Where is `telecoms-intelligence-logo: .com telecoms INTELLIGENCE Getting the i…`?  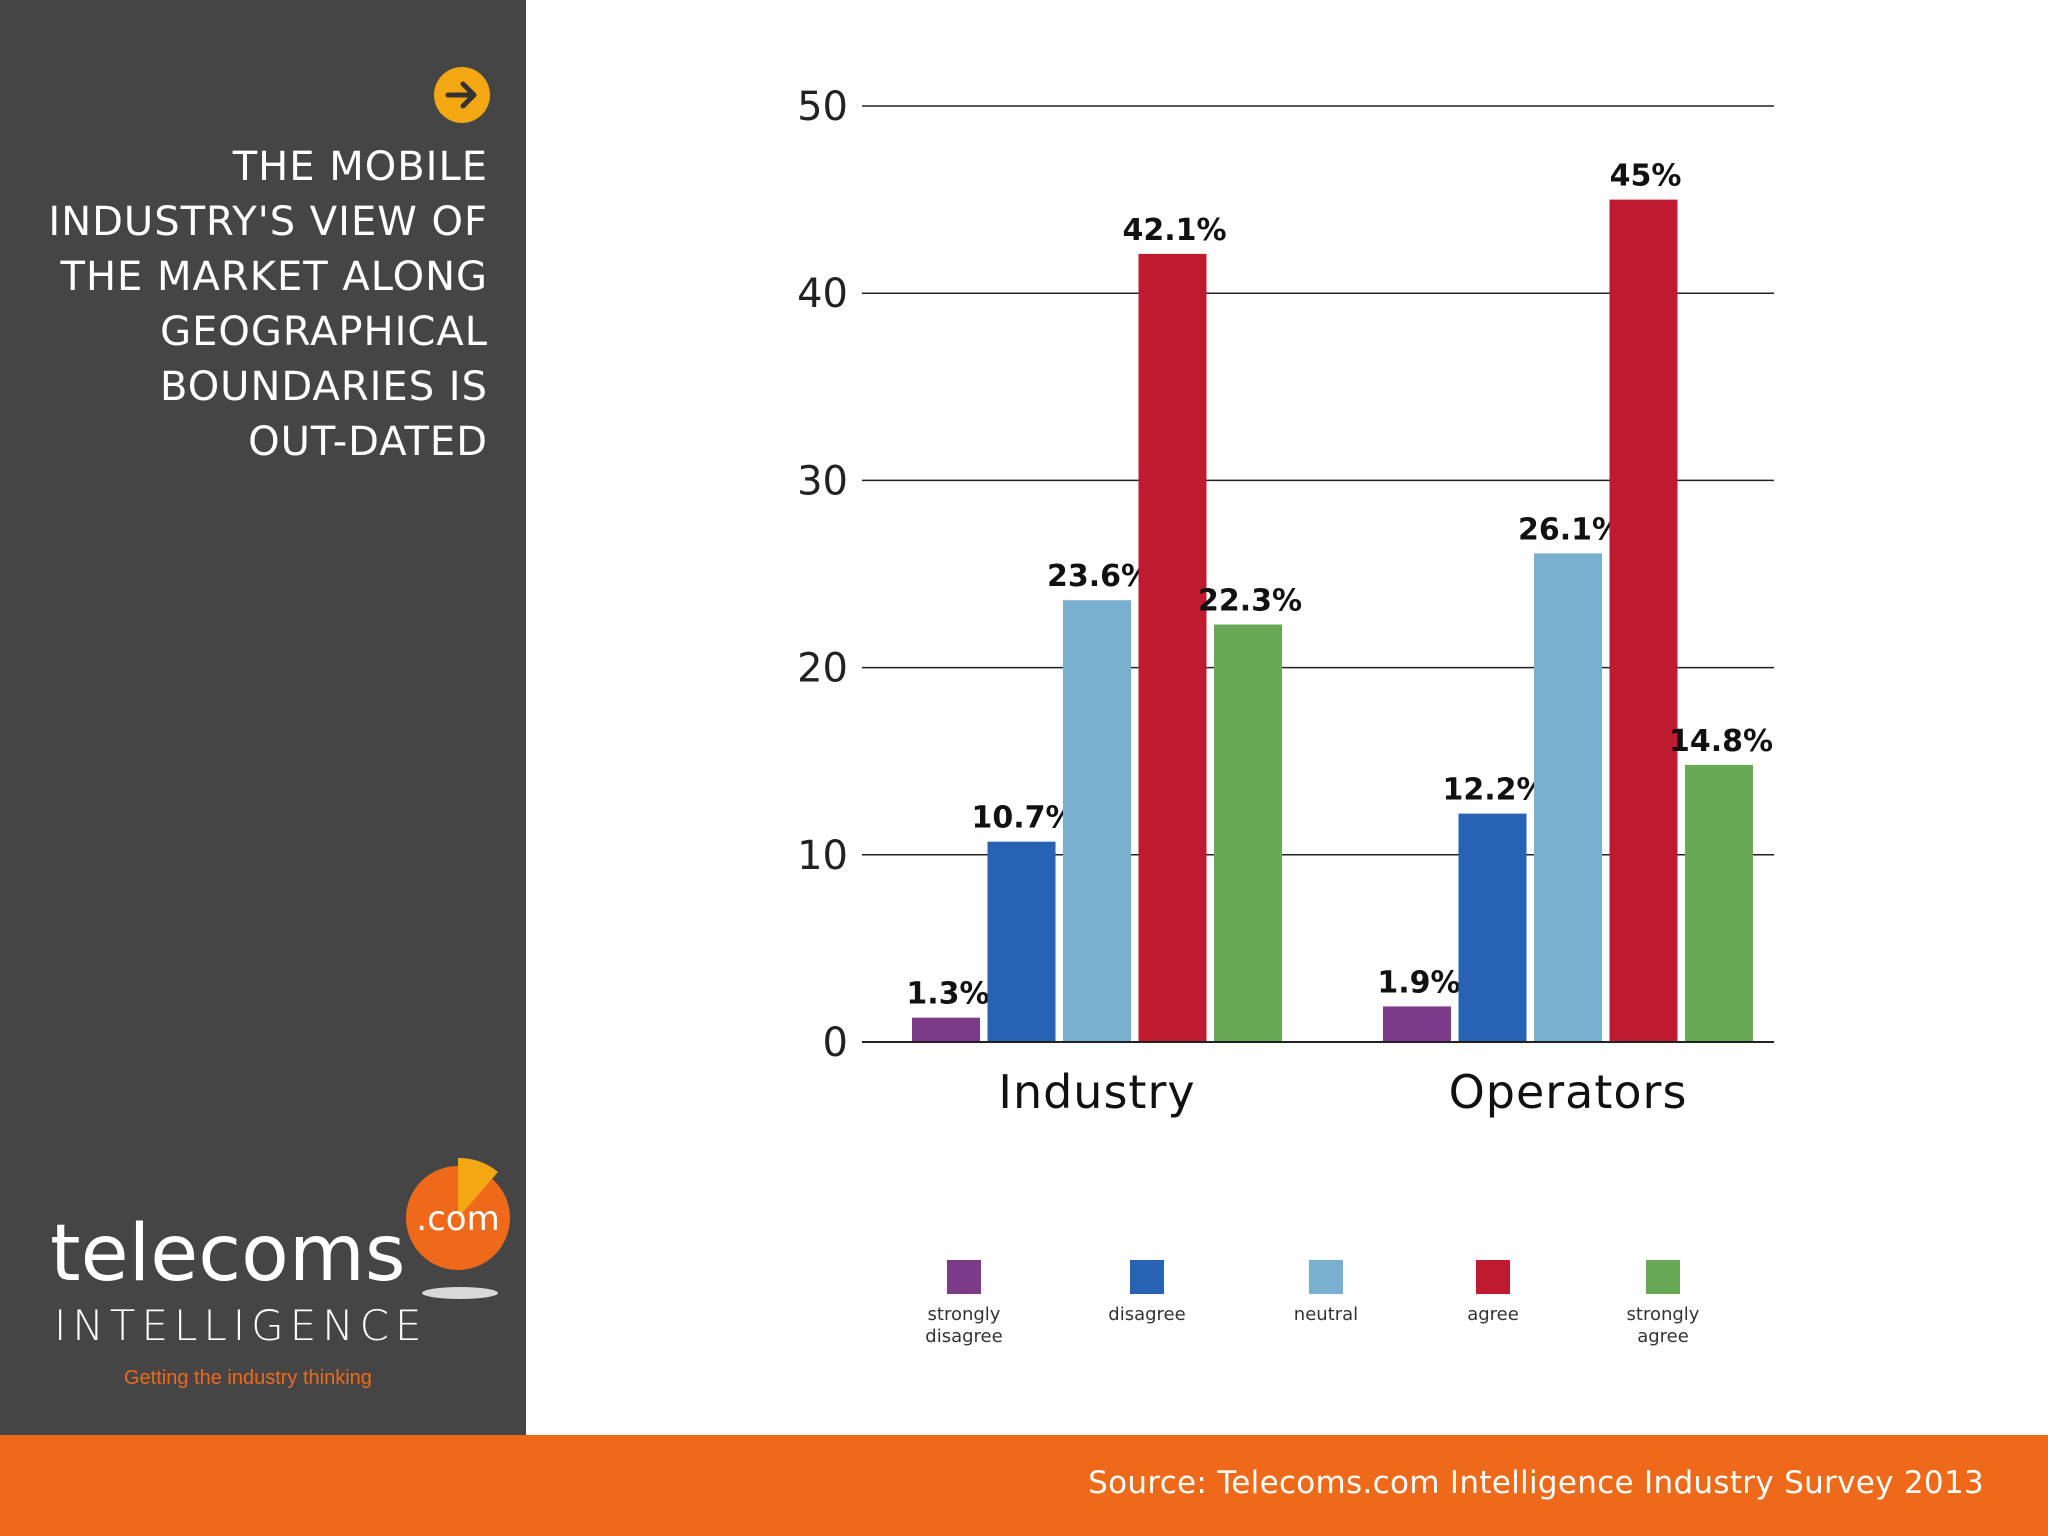
telecoms-intelligence-logo: .com telecoms INTELLIGENCE Getting the i… is located at coordinates (280, 1273).